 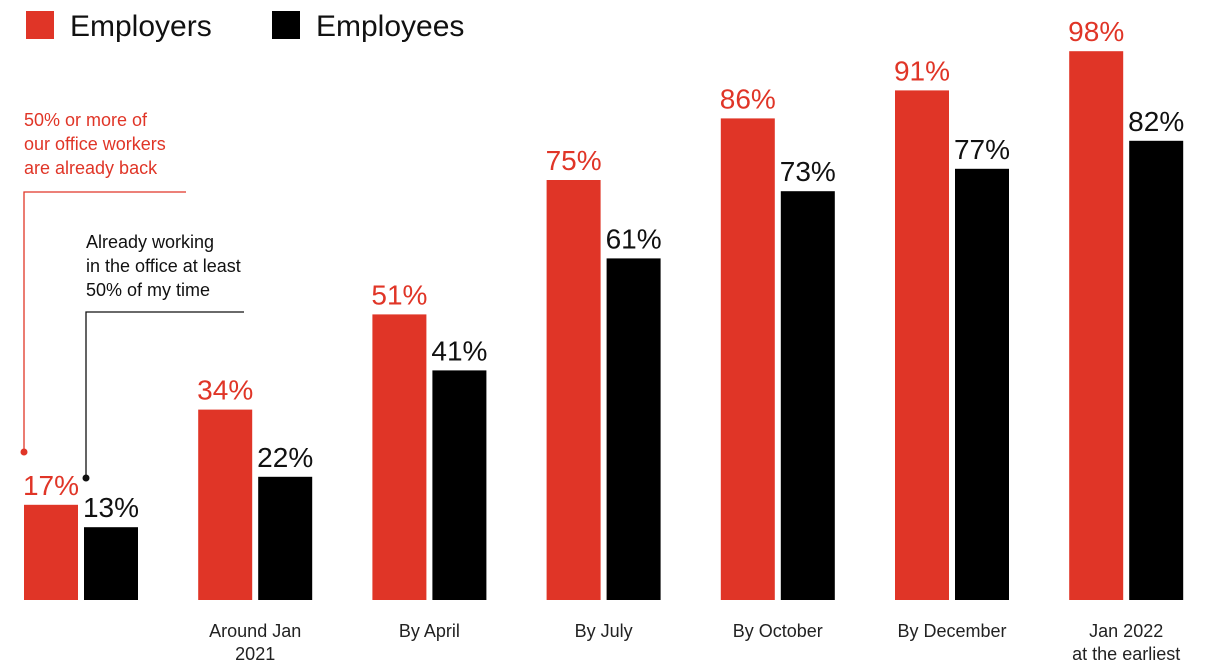 I want to click on legend-swatch-employers, so click(x=40, y=25).